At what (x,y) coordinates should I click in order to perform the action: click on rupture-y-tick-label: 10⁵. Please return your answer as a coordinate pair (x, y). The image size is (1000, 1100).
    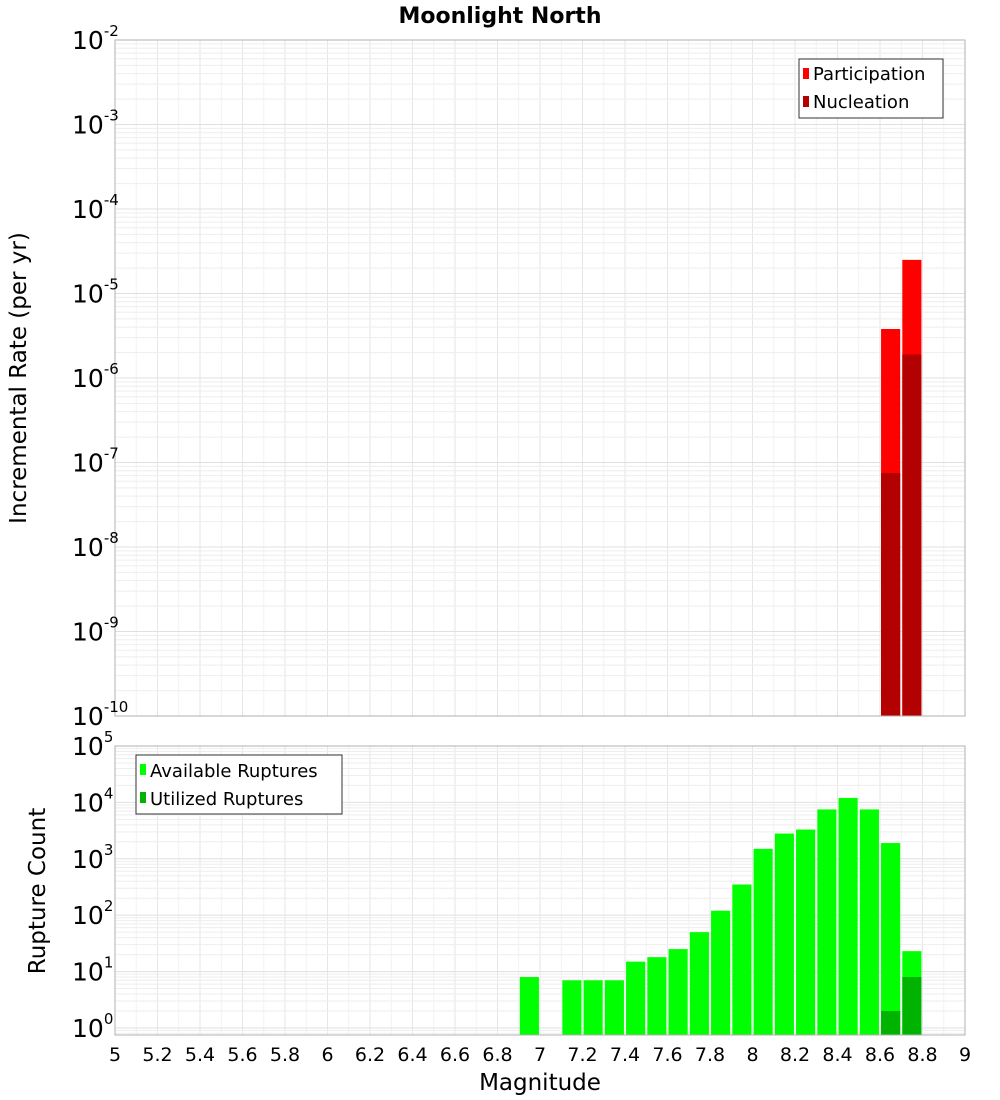
    Looking at the image, I should click on (92, 744).